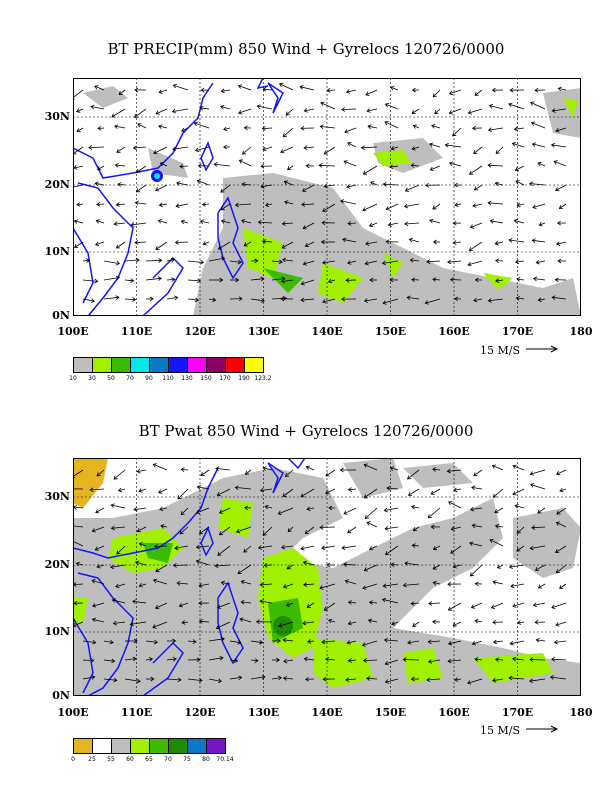 This screenshot has height=792, width=612. Describe the element at coordinates (111, 378) in the screenshot. I see `colorbar-label: 50` at that location.